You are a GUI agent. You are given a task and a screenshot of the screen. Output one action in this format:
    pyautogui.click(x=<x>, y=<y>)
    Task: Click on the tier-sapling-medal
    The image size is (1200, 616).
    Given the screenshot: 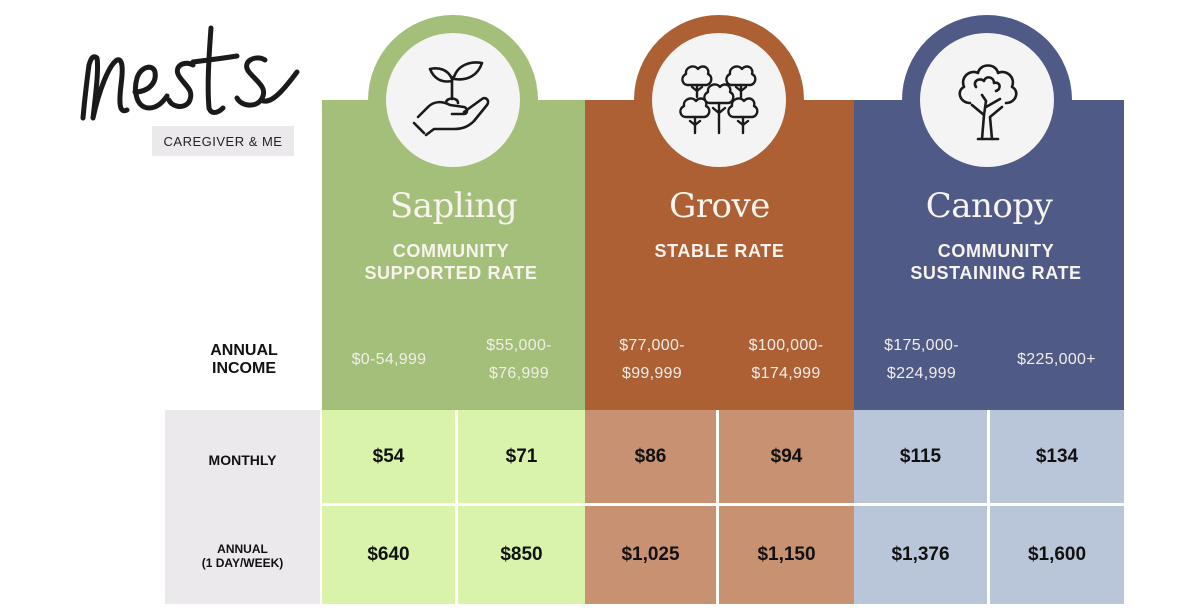 What is the action you would take?
    pyautogui.click(x=453, y=100)
    